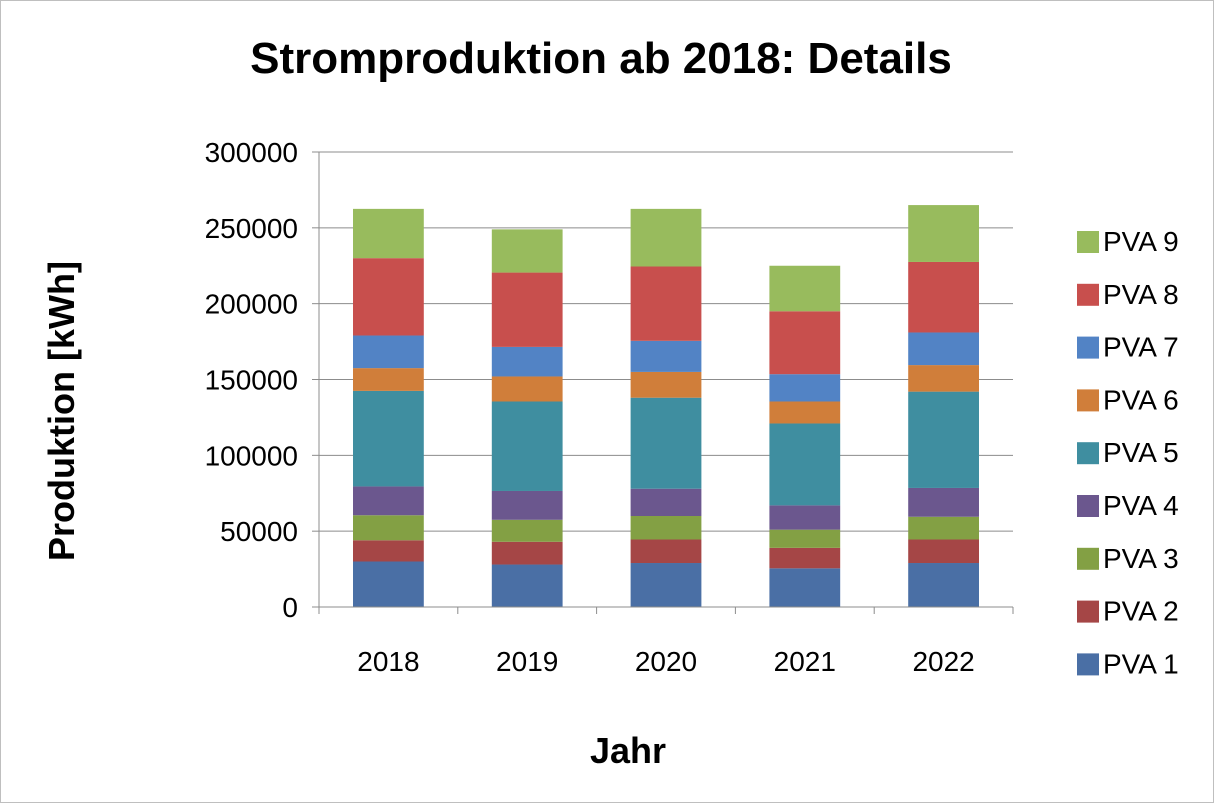 Image resolution: width=1214 pixels, height=804 pixels. What do you see at coordinates (527, 389) in the screenshot?
I see `bar-segment-pva-6-2019` at bounding box center [527, 389].